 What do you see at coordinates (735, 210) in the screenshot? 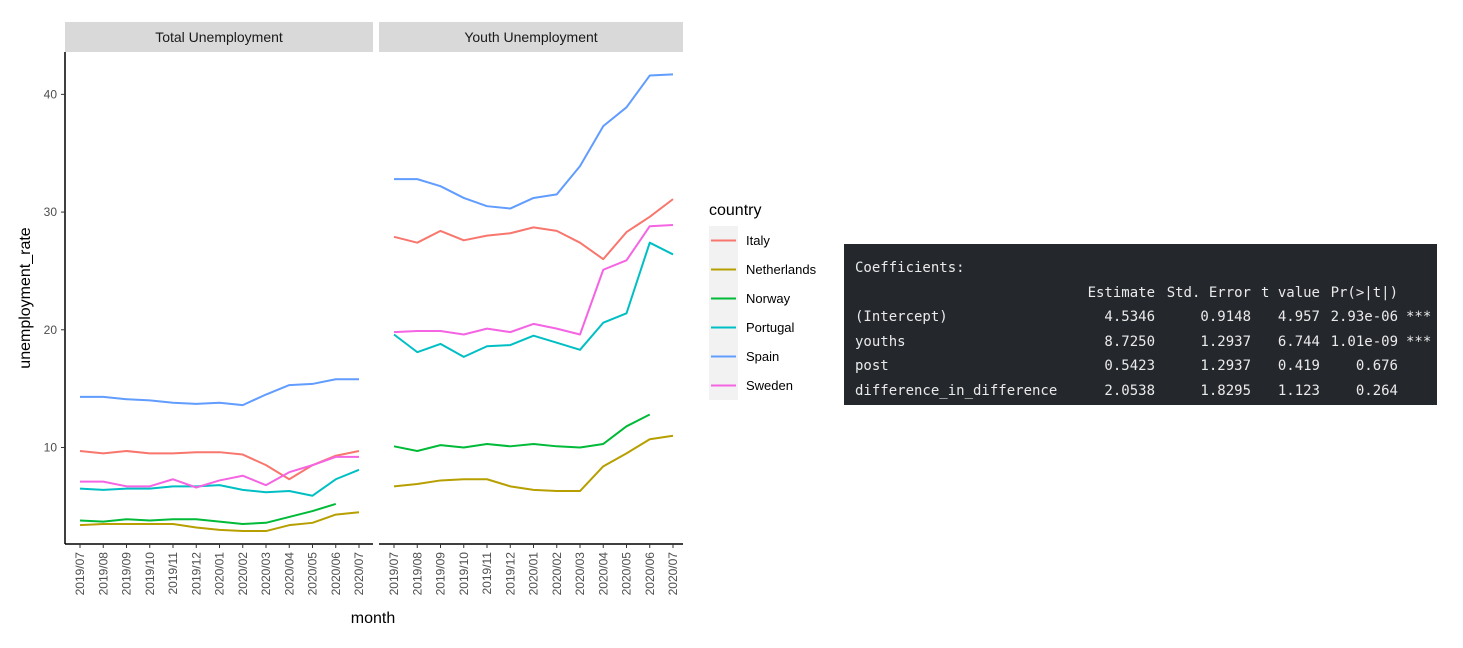
I see `legend-title: country` at bounding box center [735, 210].